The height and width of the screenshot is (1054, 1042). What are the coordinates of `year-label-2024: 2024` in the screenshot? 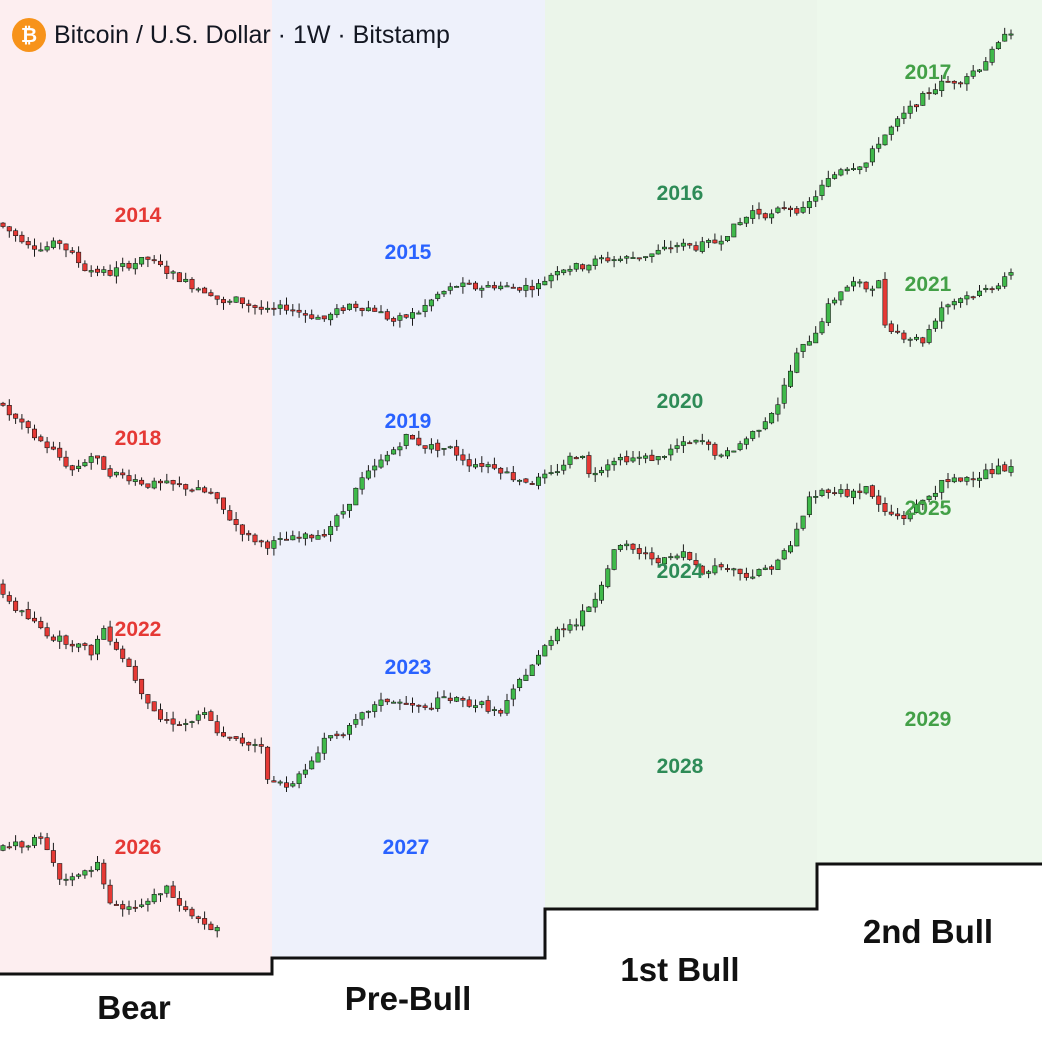 It's located at (680, 571).